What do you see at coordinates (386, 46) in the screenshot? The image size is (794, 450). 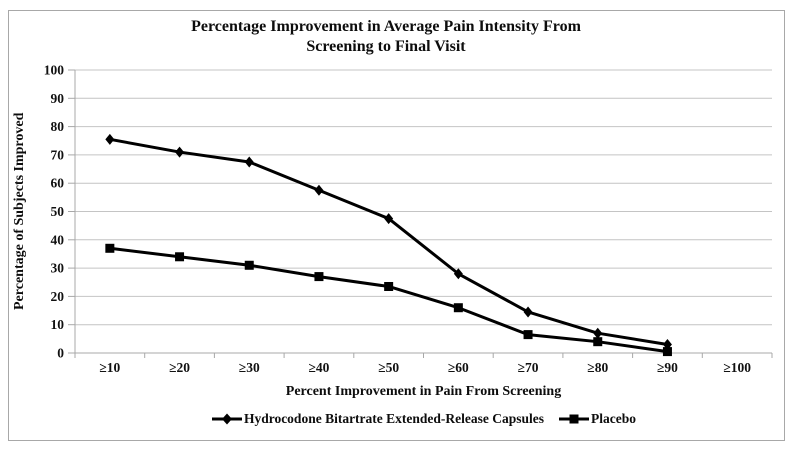 I see `chart-title-line2: Screening to Final Visit` at bounding box center [386, 46].